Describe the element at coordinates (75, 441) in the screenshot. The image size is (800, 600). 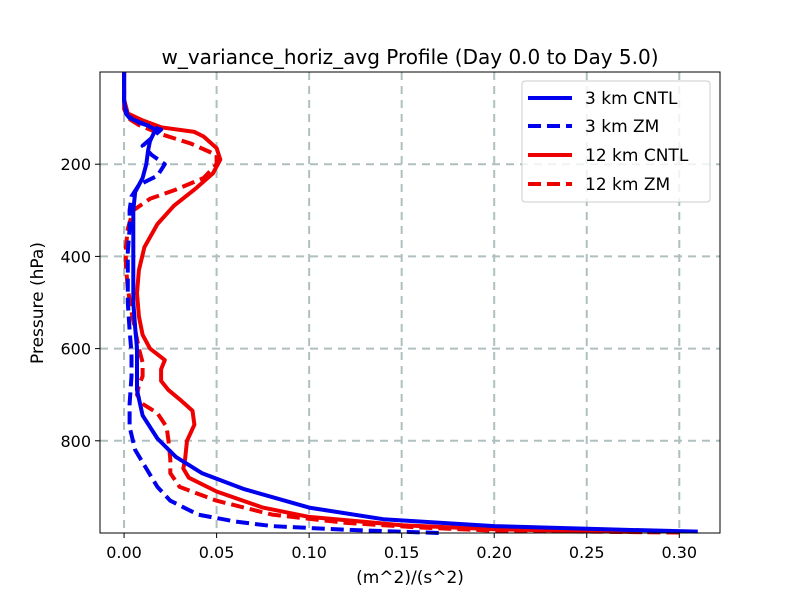
I see `y-tick-label: 800` at that location.